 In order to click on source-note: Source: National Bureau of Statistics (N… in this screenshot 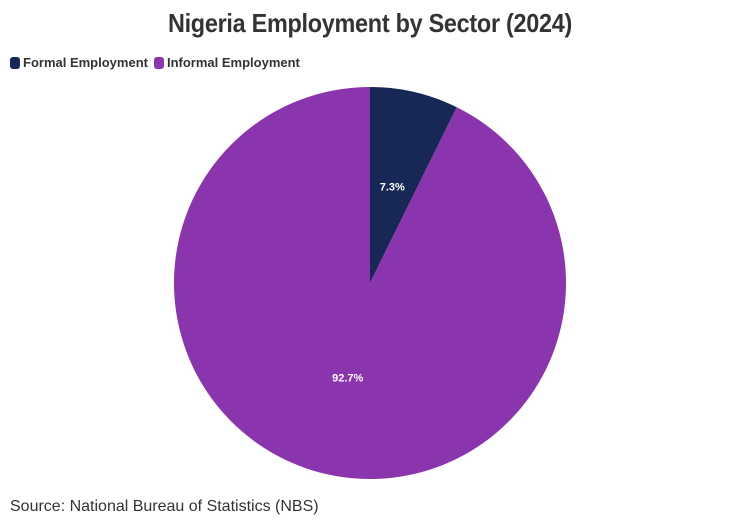, I will do `click(164, 506)`.